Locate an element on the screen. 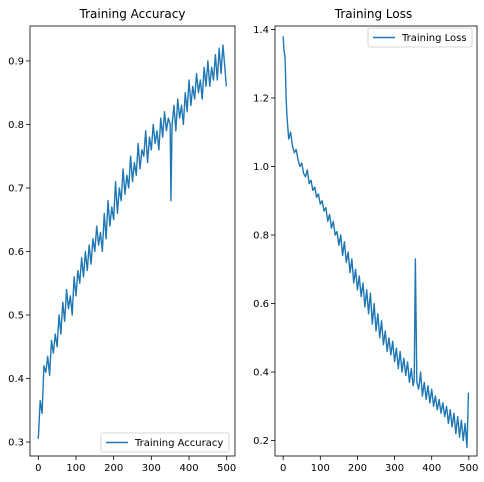  accuracy-legend: Training Accuracy is located at coordinates (165, 442).